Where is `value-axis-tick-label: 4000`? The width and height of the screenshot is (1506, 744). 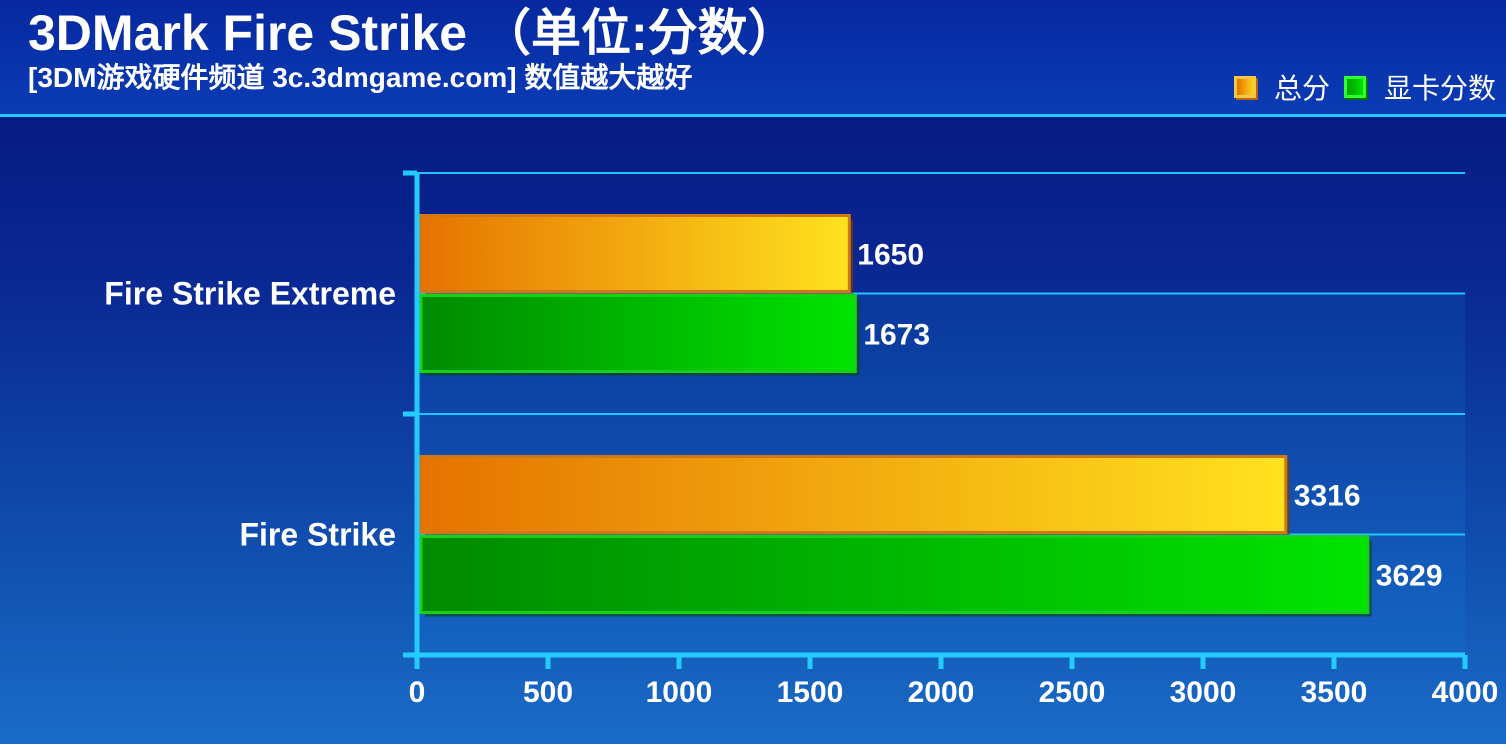 value-axis-tick-label: 4000 is located at coordinates (1465, 692).